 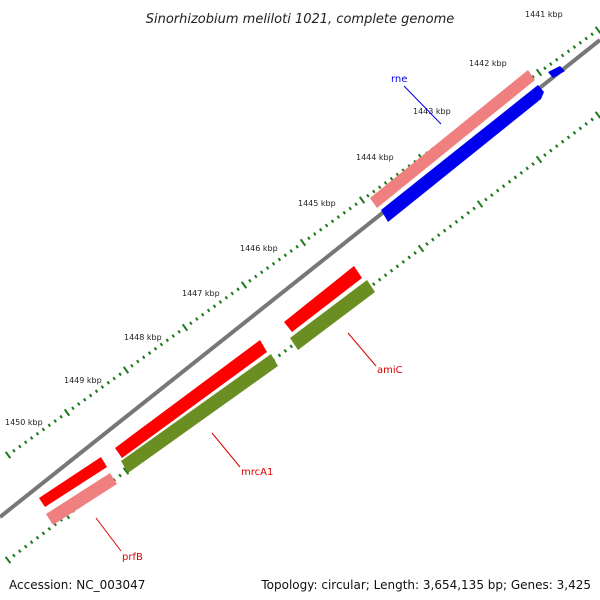 What do you see at coordinates (317, 203) in the screenshot?
I see `kbp-label: 1445 kbp` at bounding box center [317, 203].